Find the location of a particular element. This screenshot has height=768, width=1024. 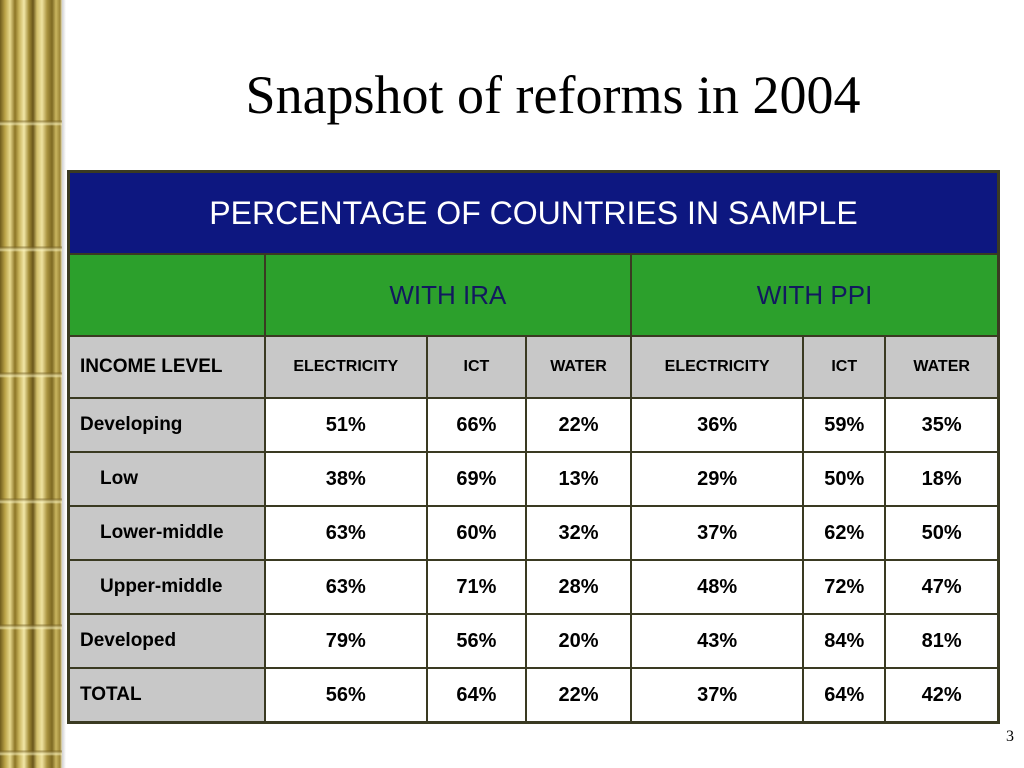

table-title: PERCENTAGE OF COUNTRIES IN SAMPLE is located at coordinates (533, 212).